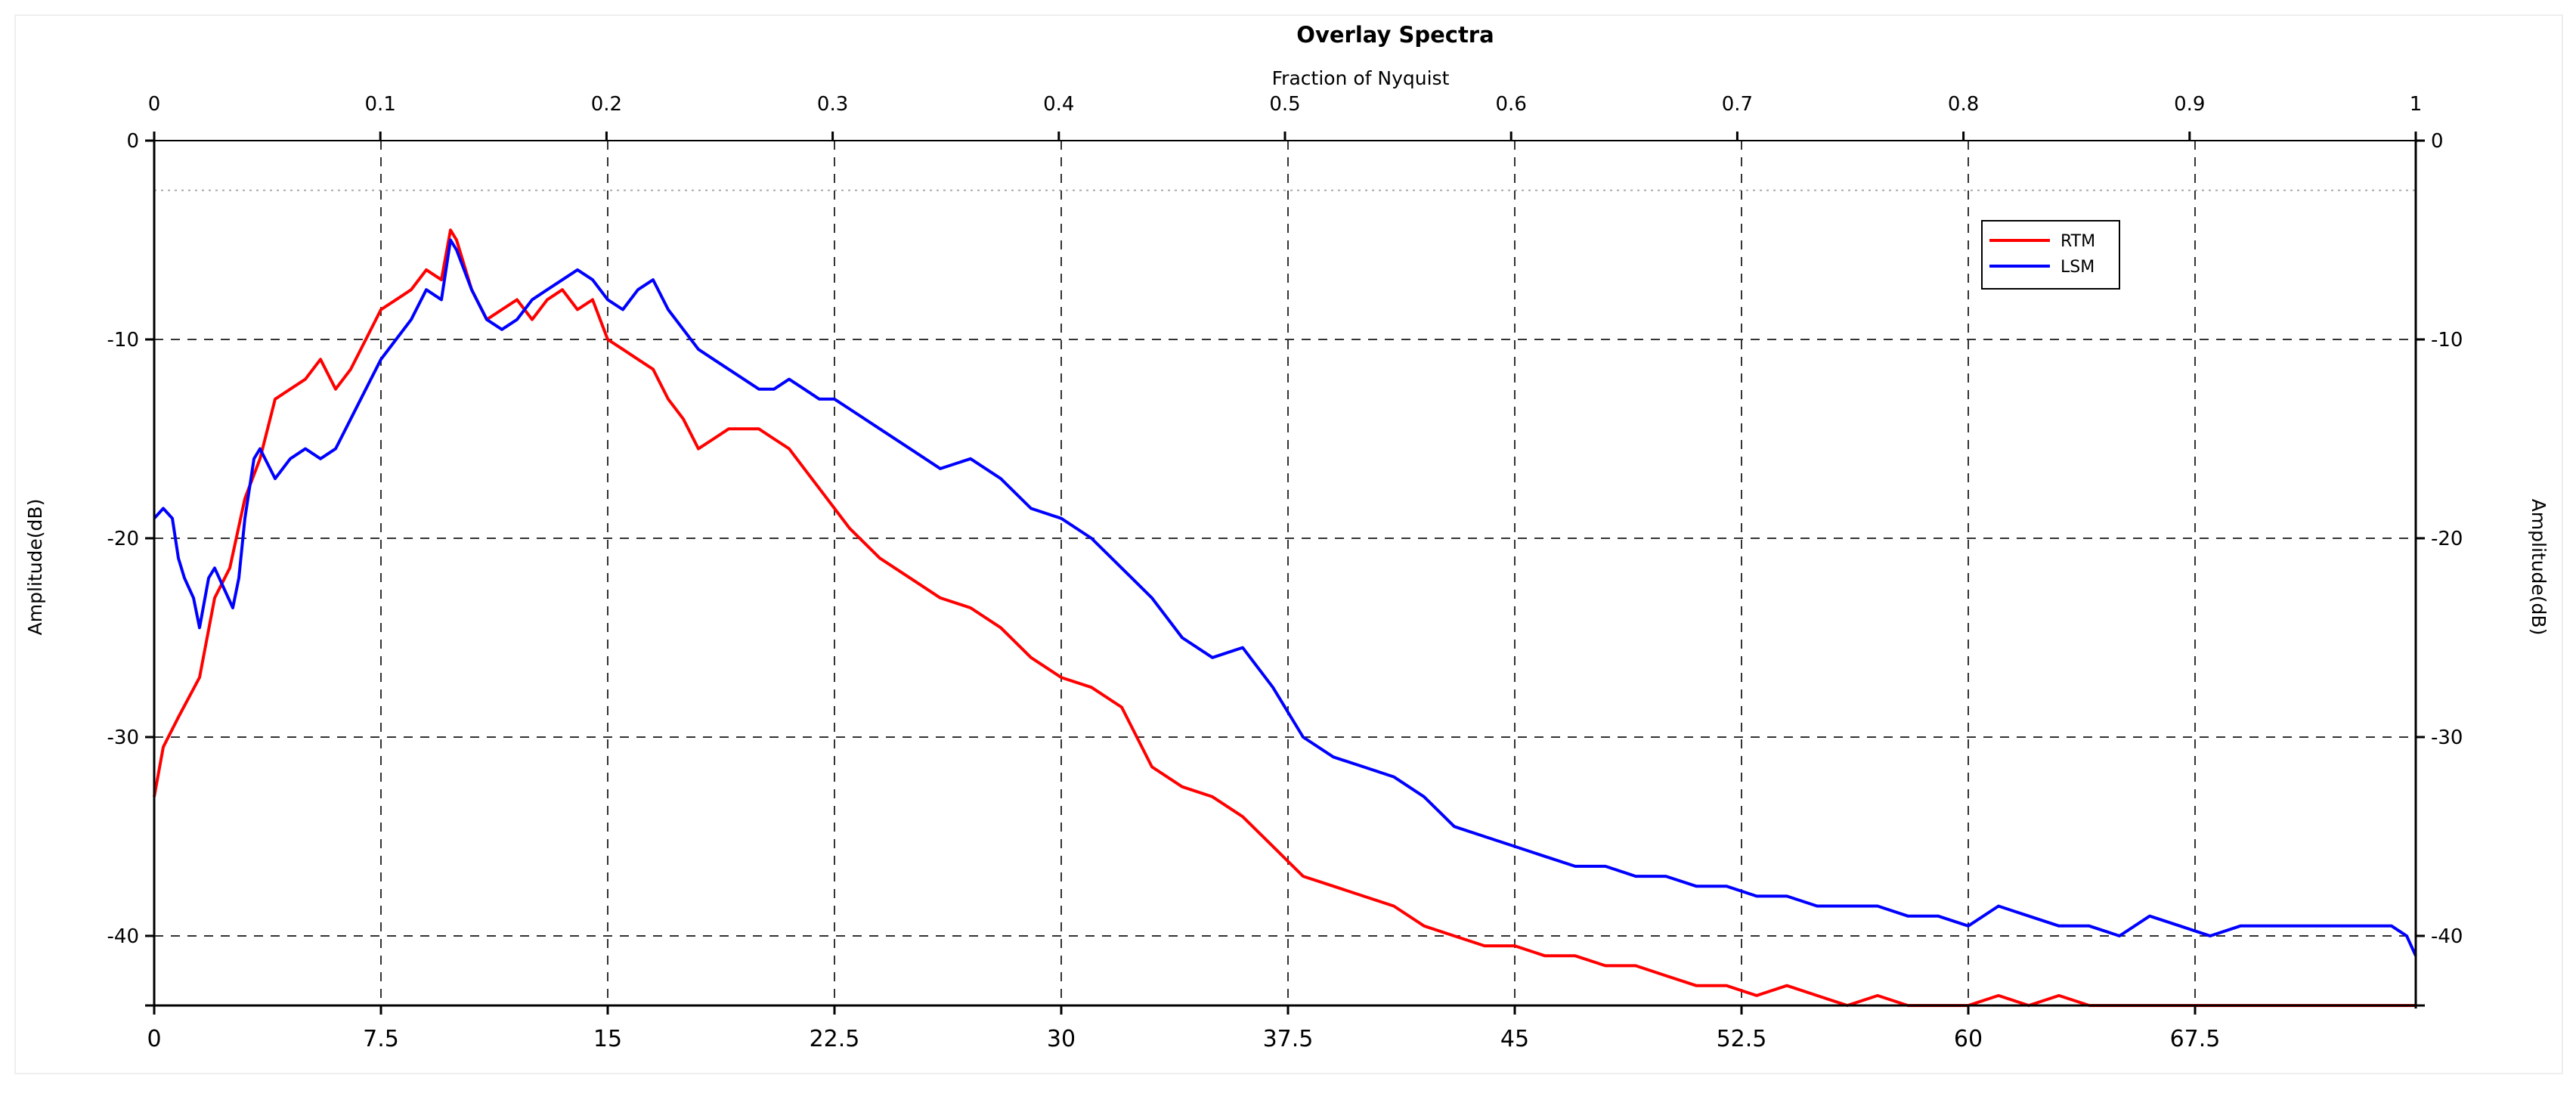  I want to click on top-tick-label: 0.4, so click(1058, 105).